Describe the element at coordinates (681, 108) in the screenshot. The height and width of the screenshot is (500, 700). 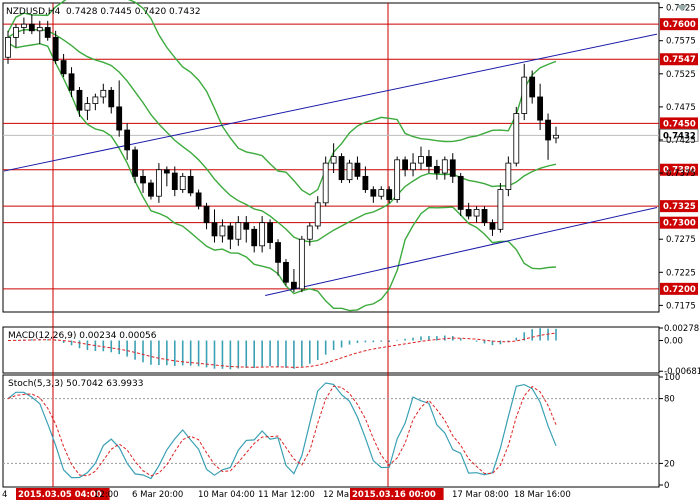
I see `price-tick-label: 0.7475` at that location.